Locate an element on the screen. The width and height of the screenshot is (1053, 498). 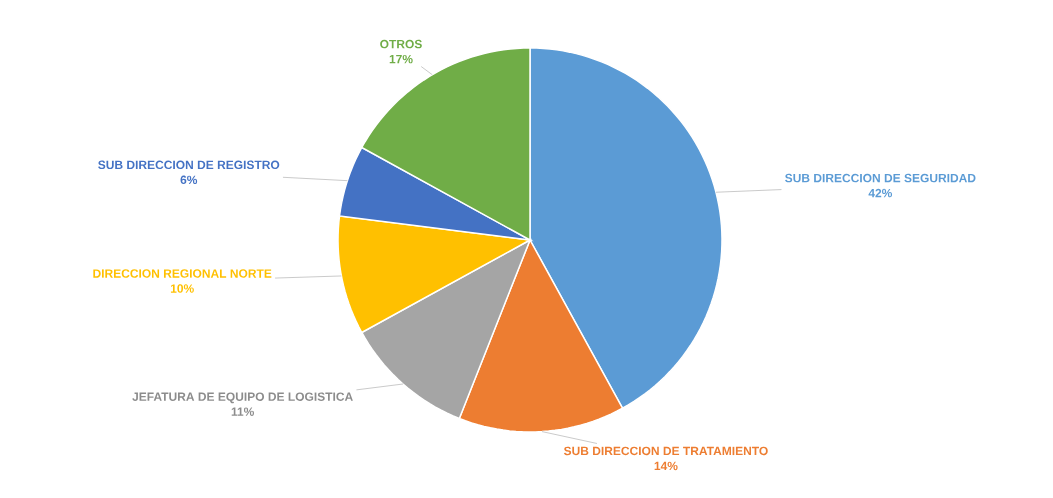
data-label: 14% is located at coordinates (666, 466).